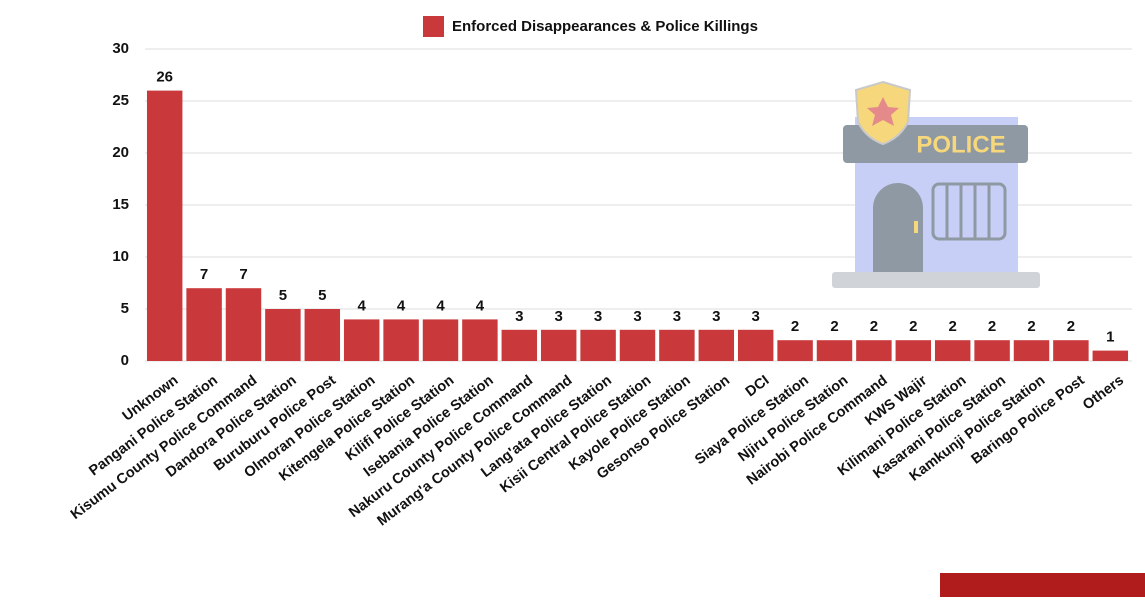 The image size is (1145, 608). Describe the element at coordinates (758, 386) in the screenshot. I see `x-tick-label: DCI` at that location.